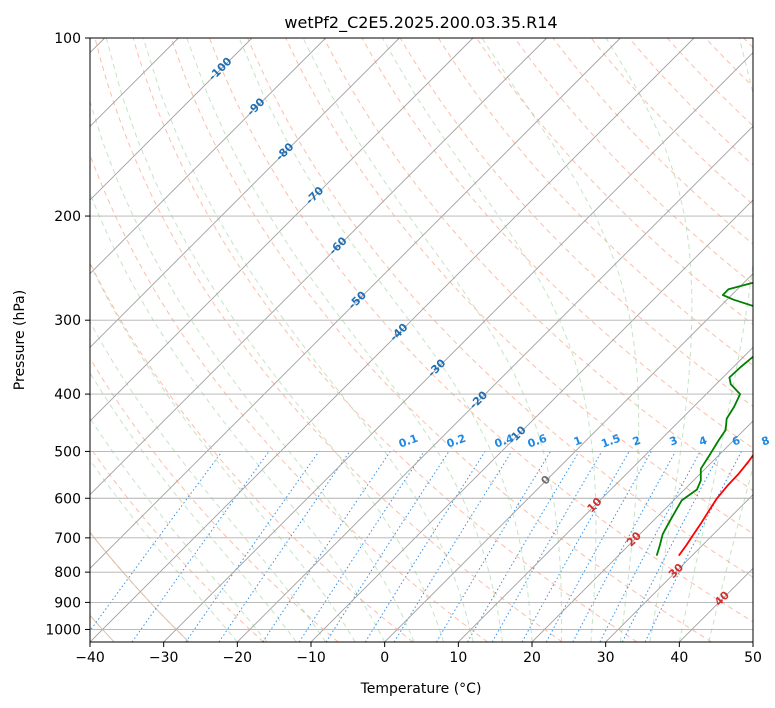 Image resolution: width=775 pixels, height=708 pixels. I want to click on x-axis-label: Temperature (°C), so click(421, 689).